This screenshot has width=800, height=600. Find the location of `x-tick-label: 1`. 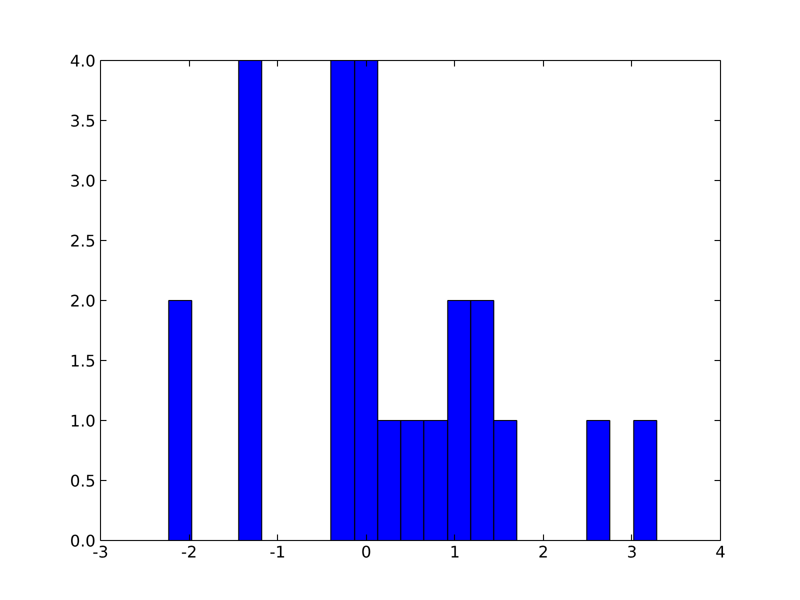

x-tick-label: 1 is located at coordinates (455, 552).